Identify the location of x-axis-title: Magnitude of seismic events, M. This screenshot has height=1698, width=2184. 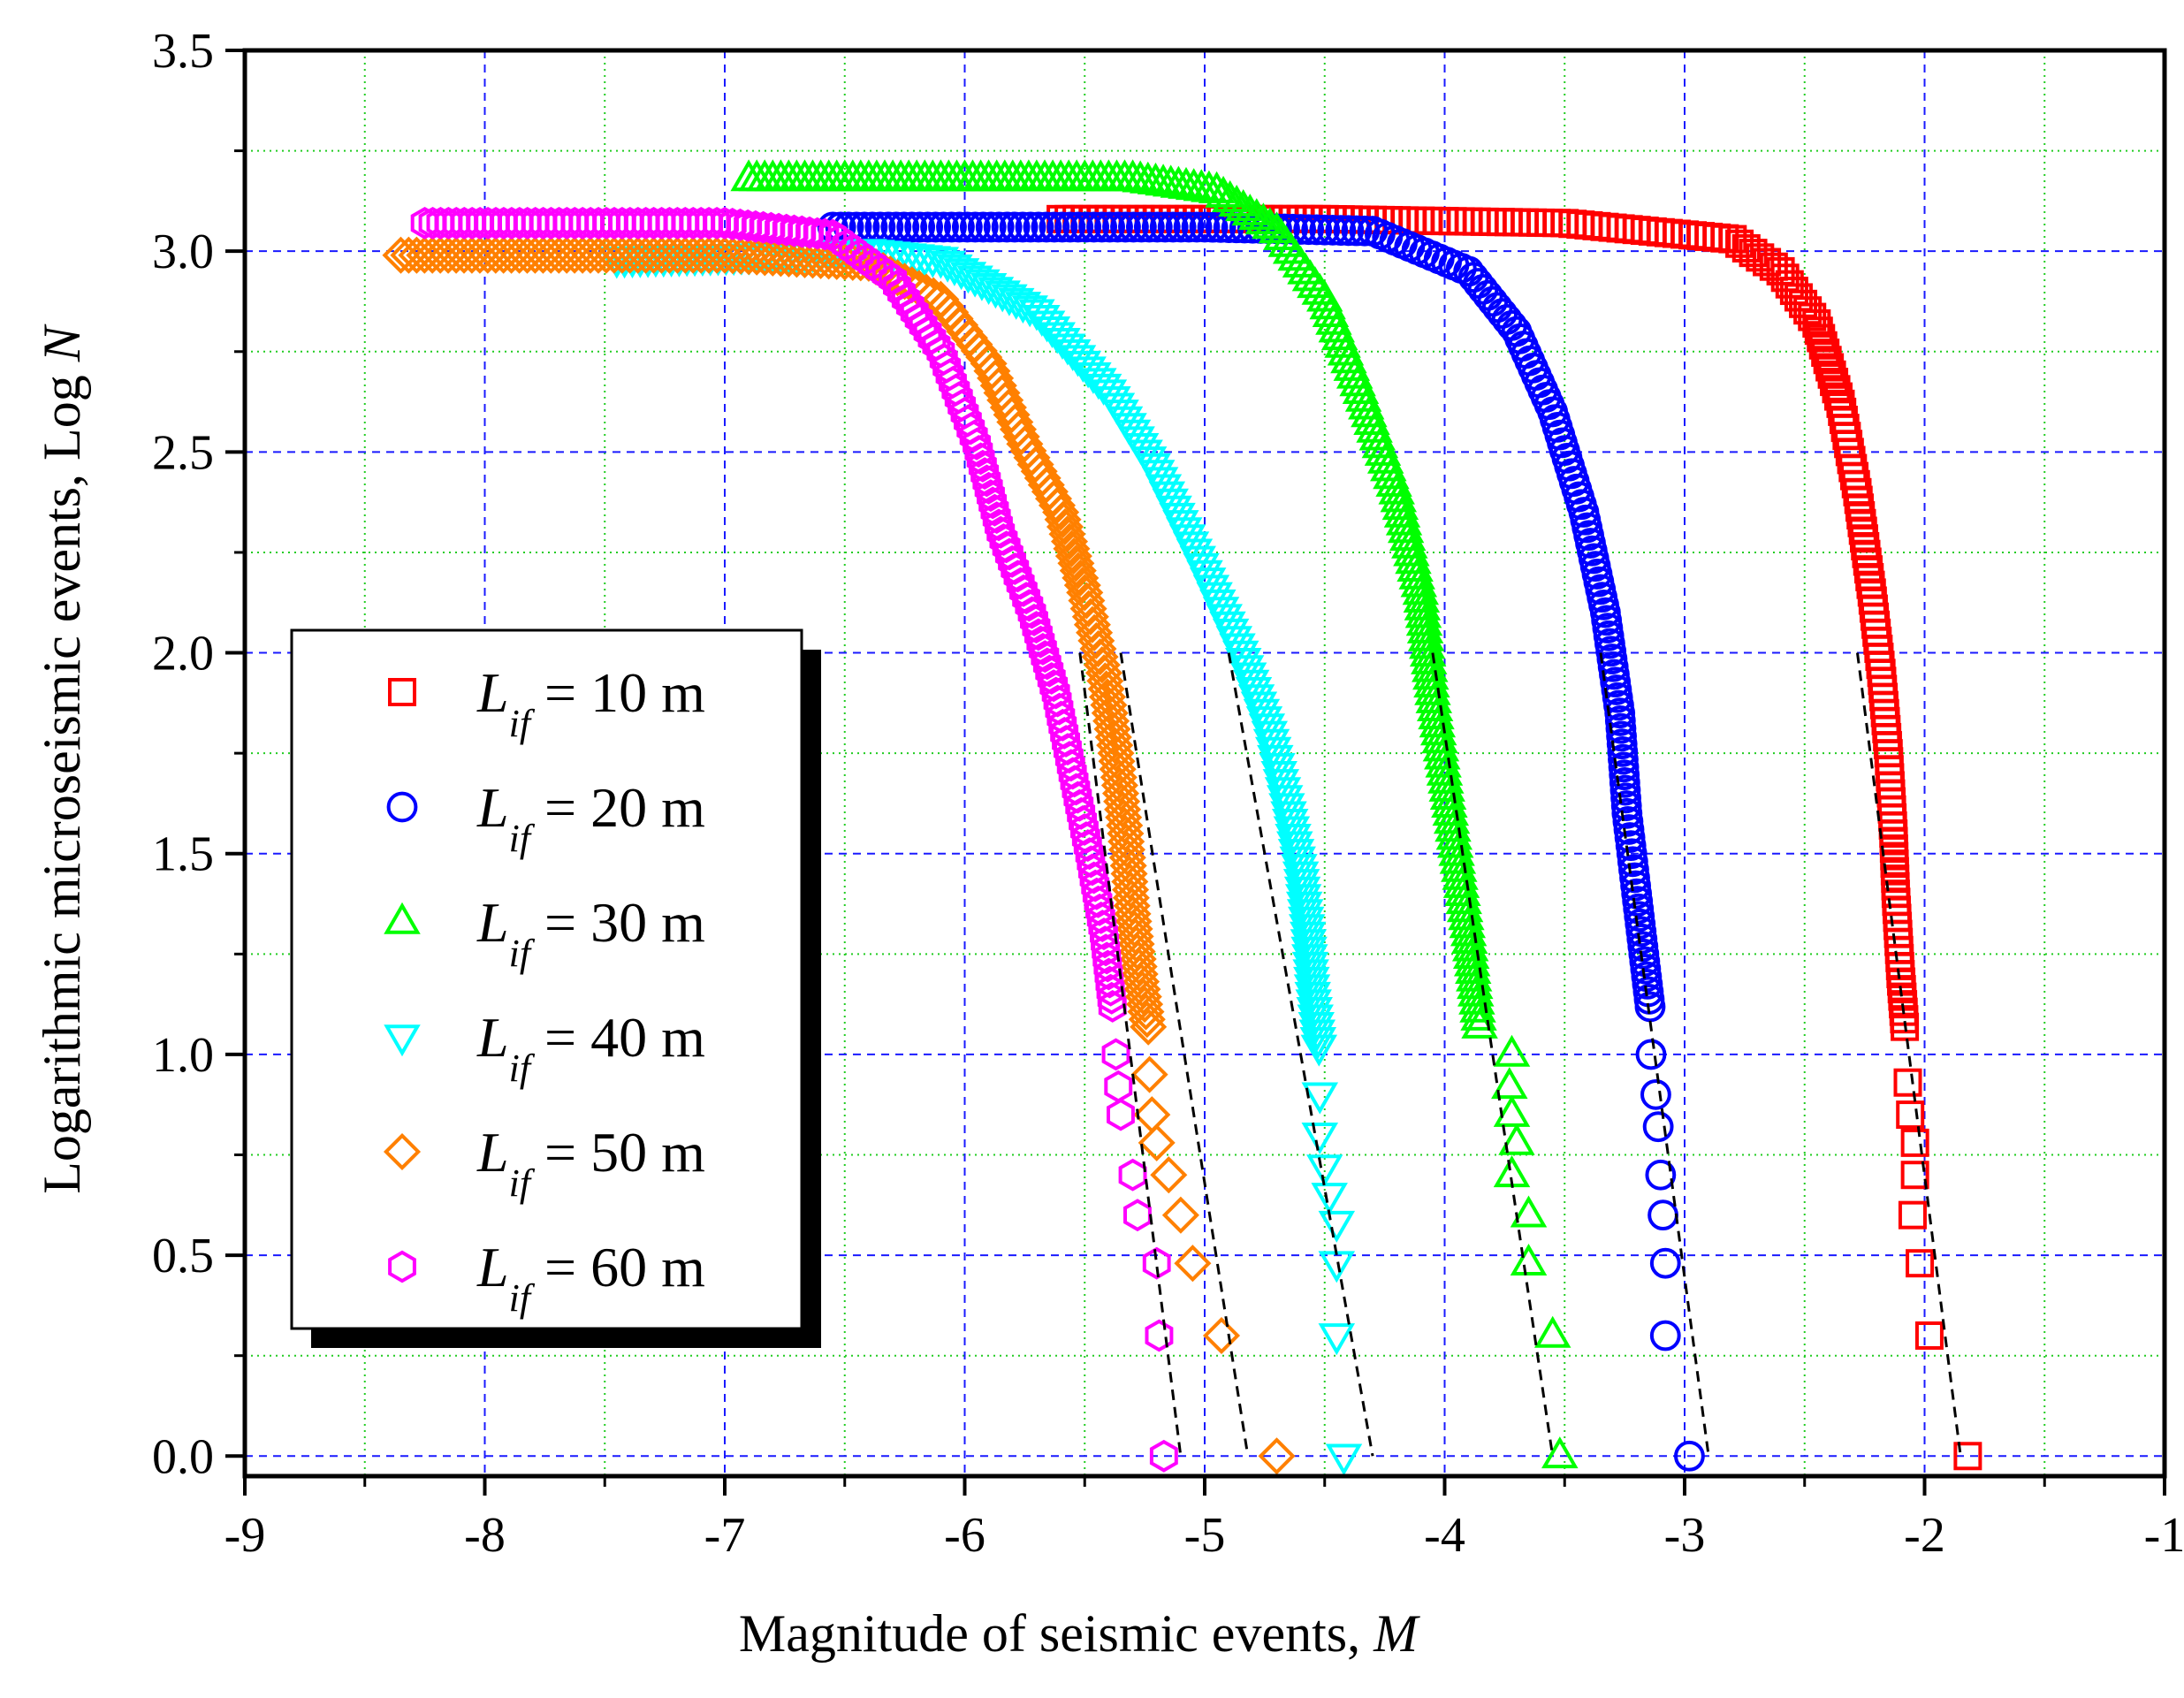
(1079, 1633).